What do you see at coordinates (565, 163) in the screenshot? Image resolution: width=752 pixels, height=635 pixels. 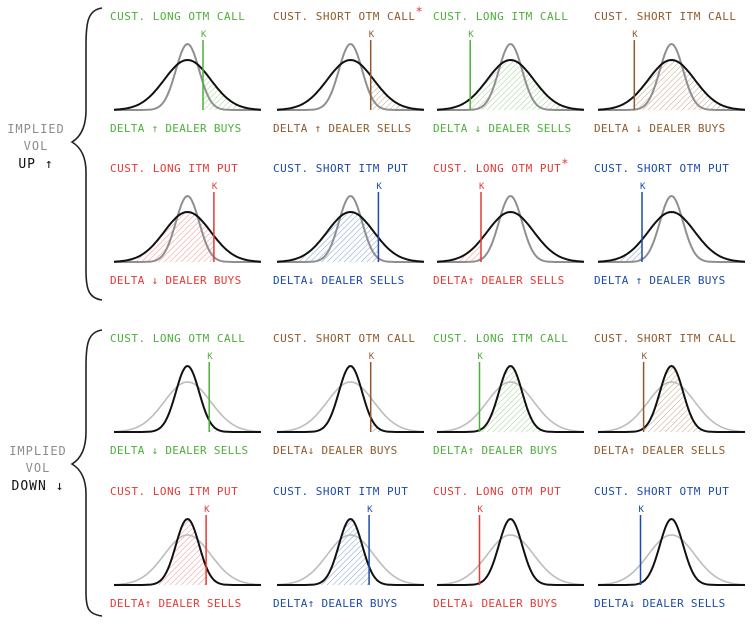 I see `asterisk-mark: *` at bounding box center [565, 163].